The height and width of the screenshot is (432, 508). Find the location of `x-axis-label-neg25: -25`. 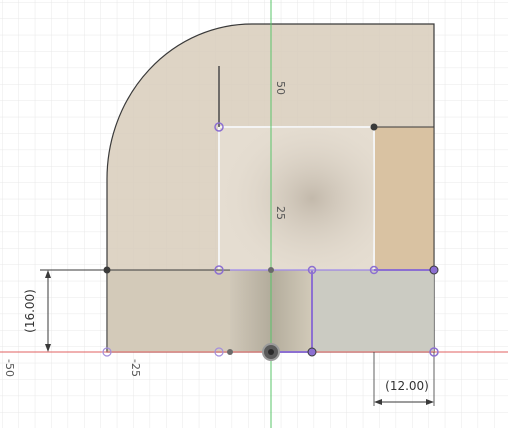

x-axis-label-neg25: -25 is located at coordinates (135, 368).